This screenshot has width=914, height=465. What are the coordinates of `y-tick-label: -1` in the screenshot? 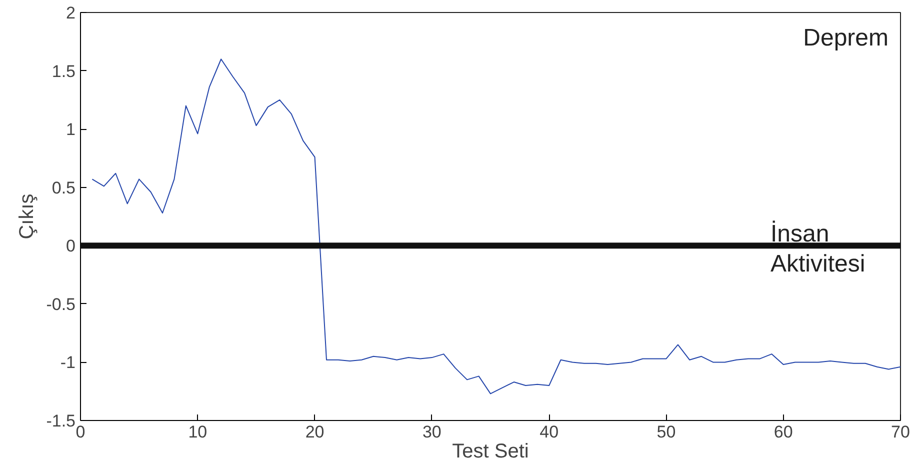 It's located at (68, 362).